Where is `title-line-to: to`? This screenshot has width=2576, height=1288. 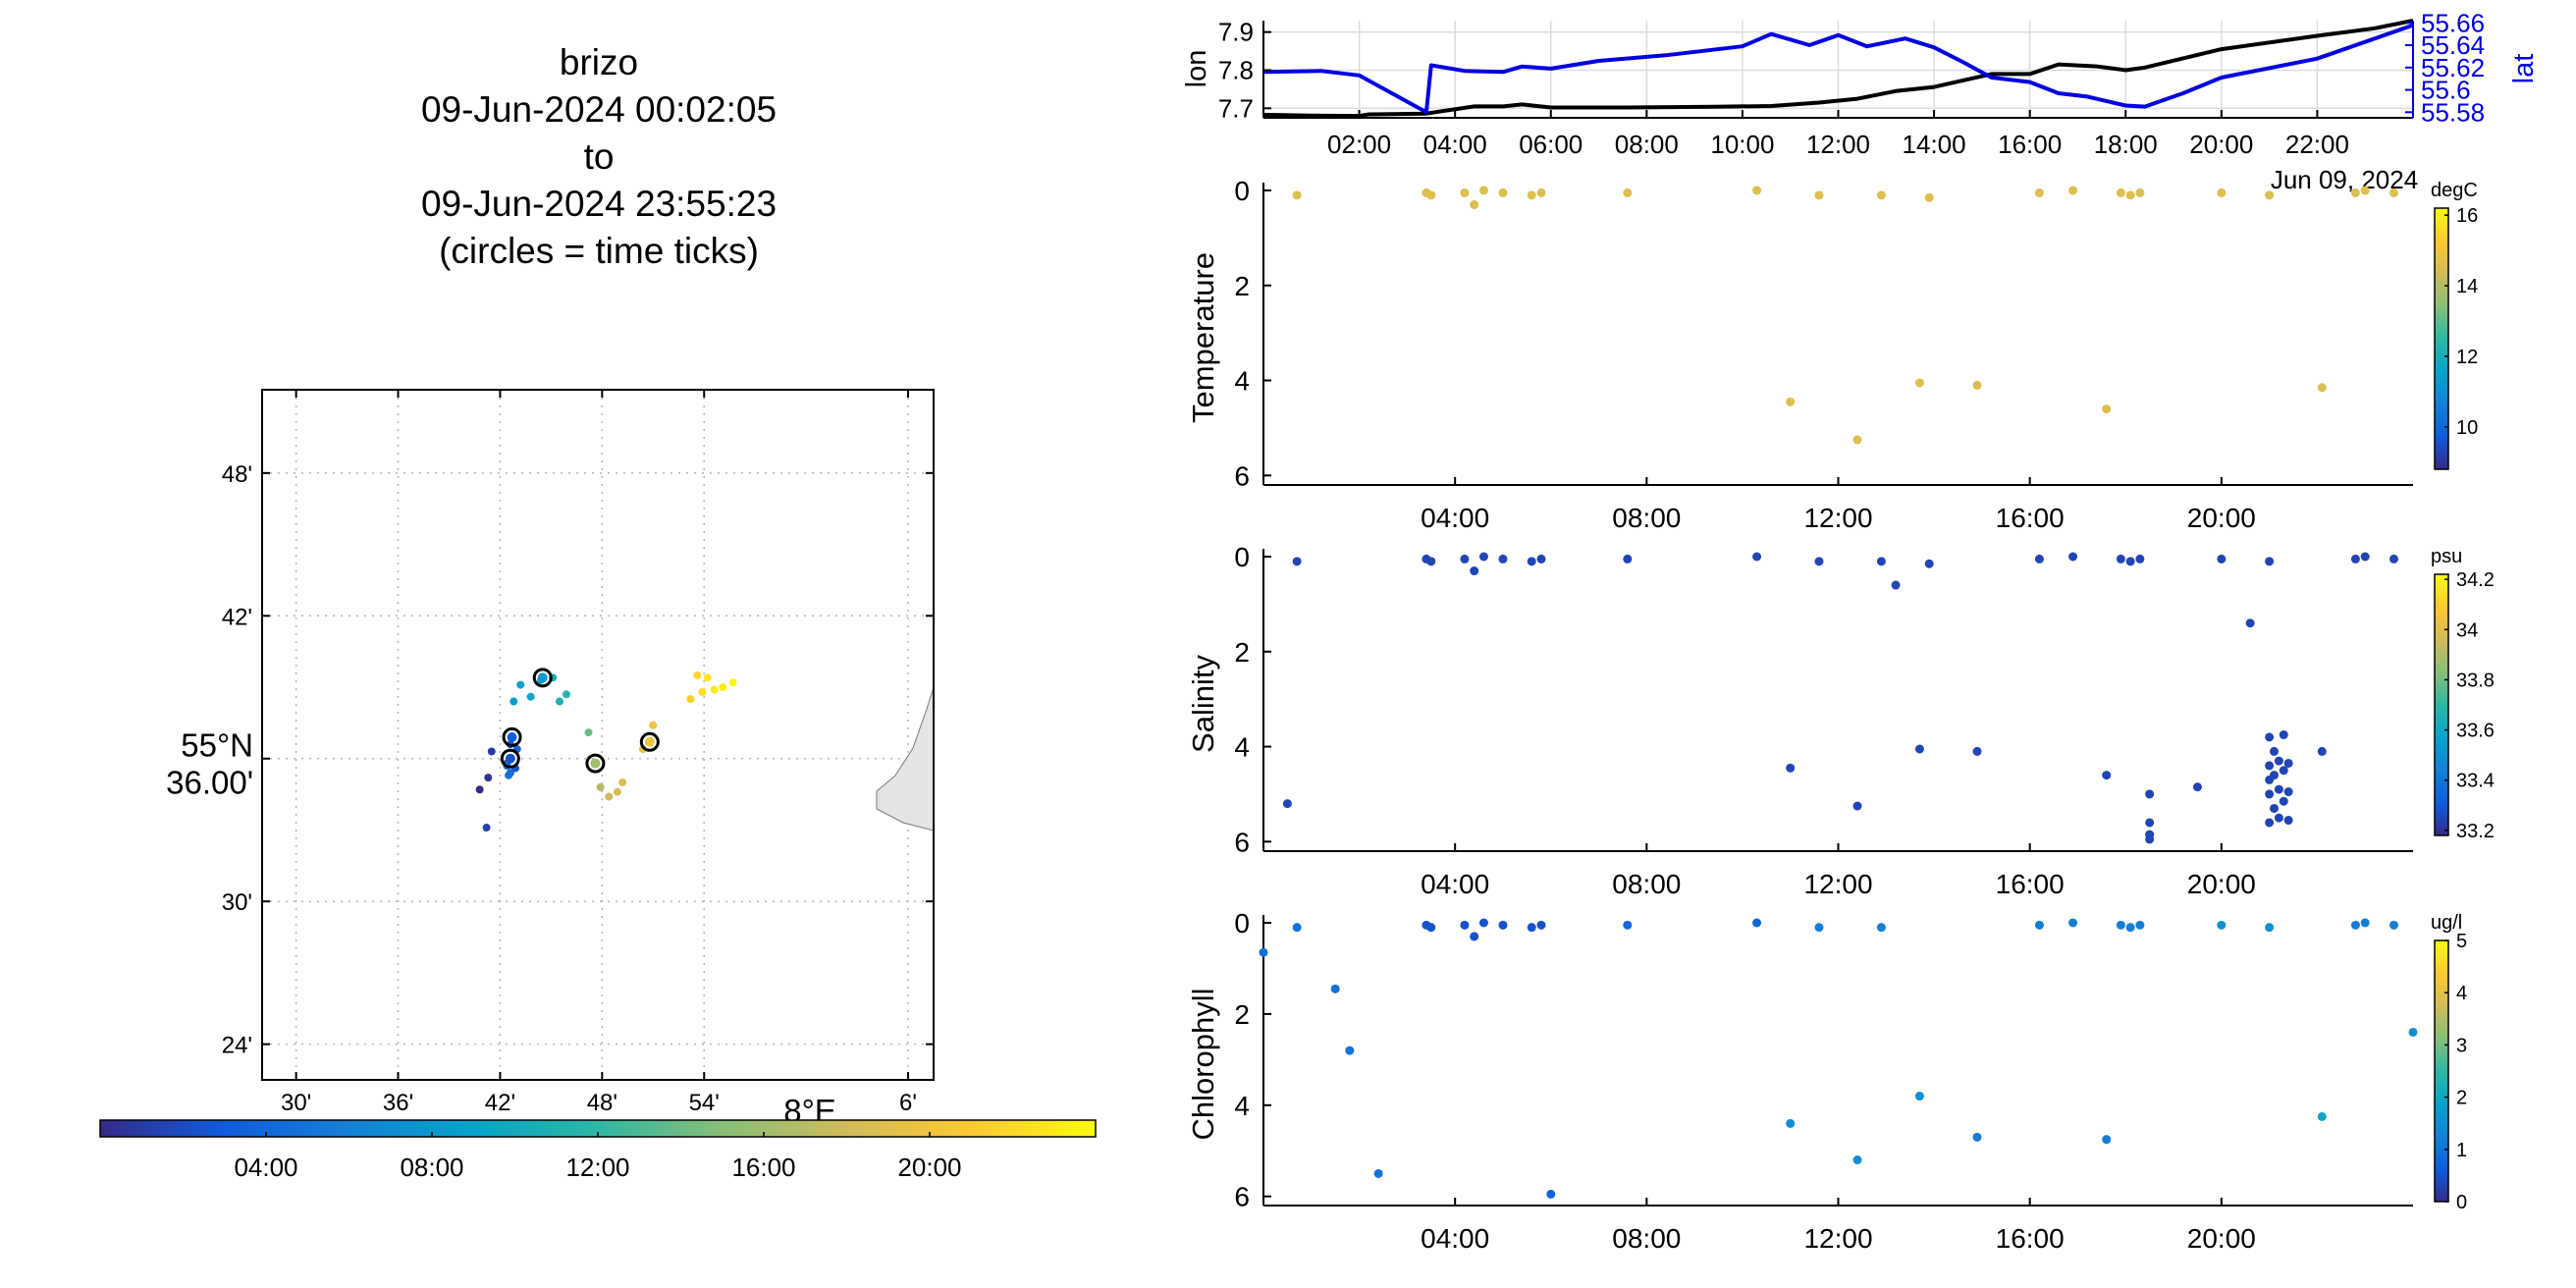 title-line-to: to is located at coordinates (599, 156).